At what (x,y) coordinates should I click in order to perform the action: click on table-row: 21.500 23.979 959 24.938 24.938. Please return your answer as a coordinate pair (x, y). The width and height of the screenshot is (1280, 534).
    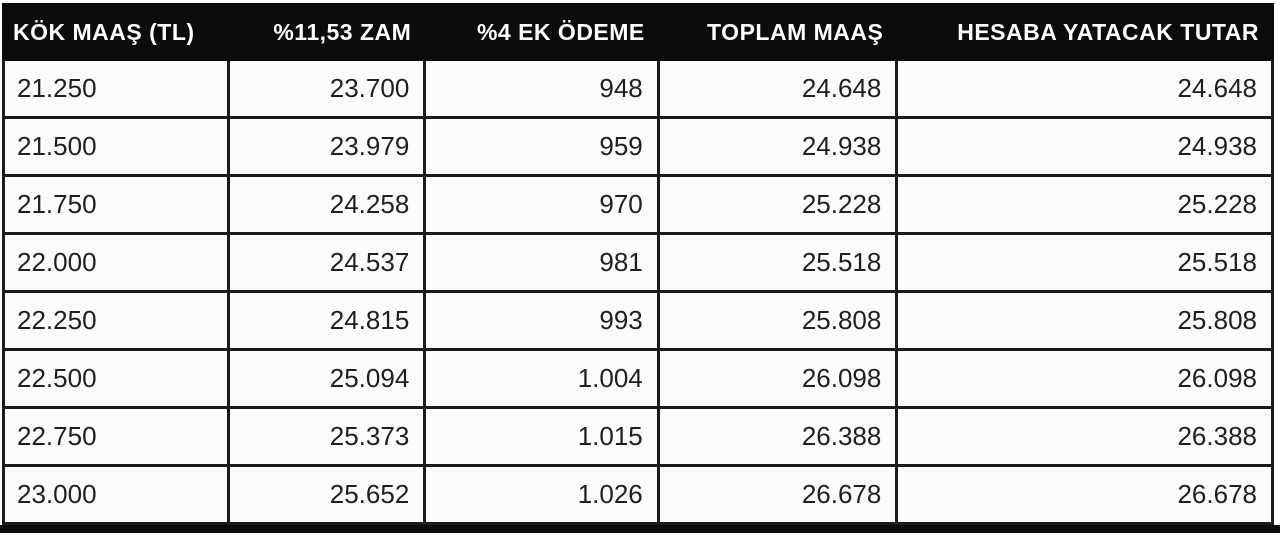
    Looking at the image, I should click on (638, 146).